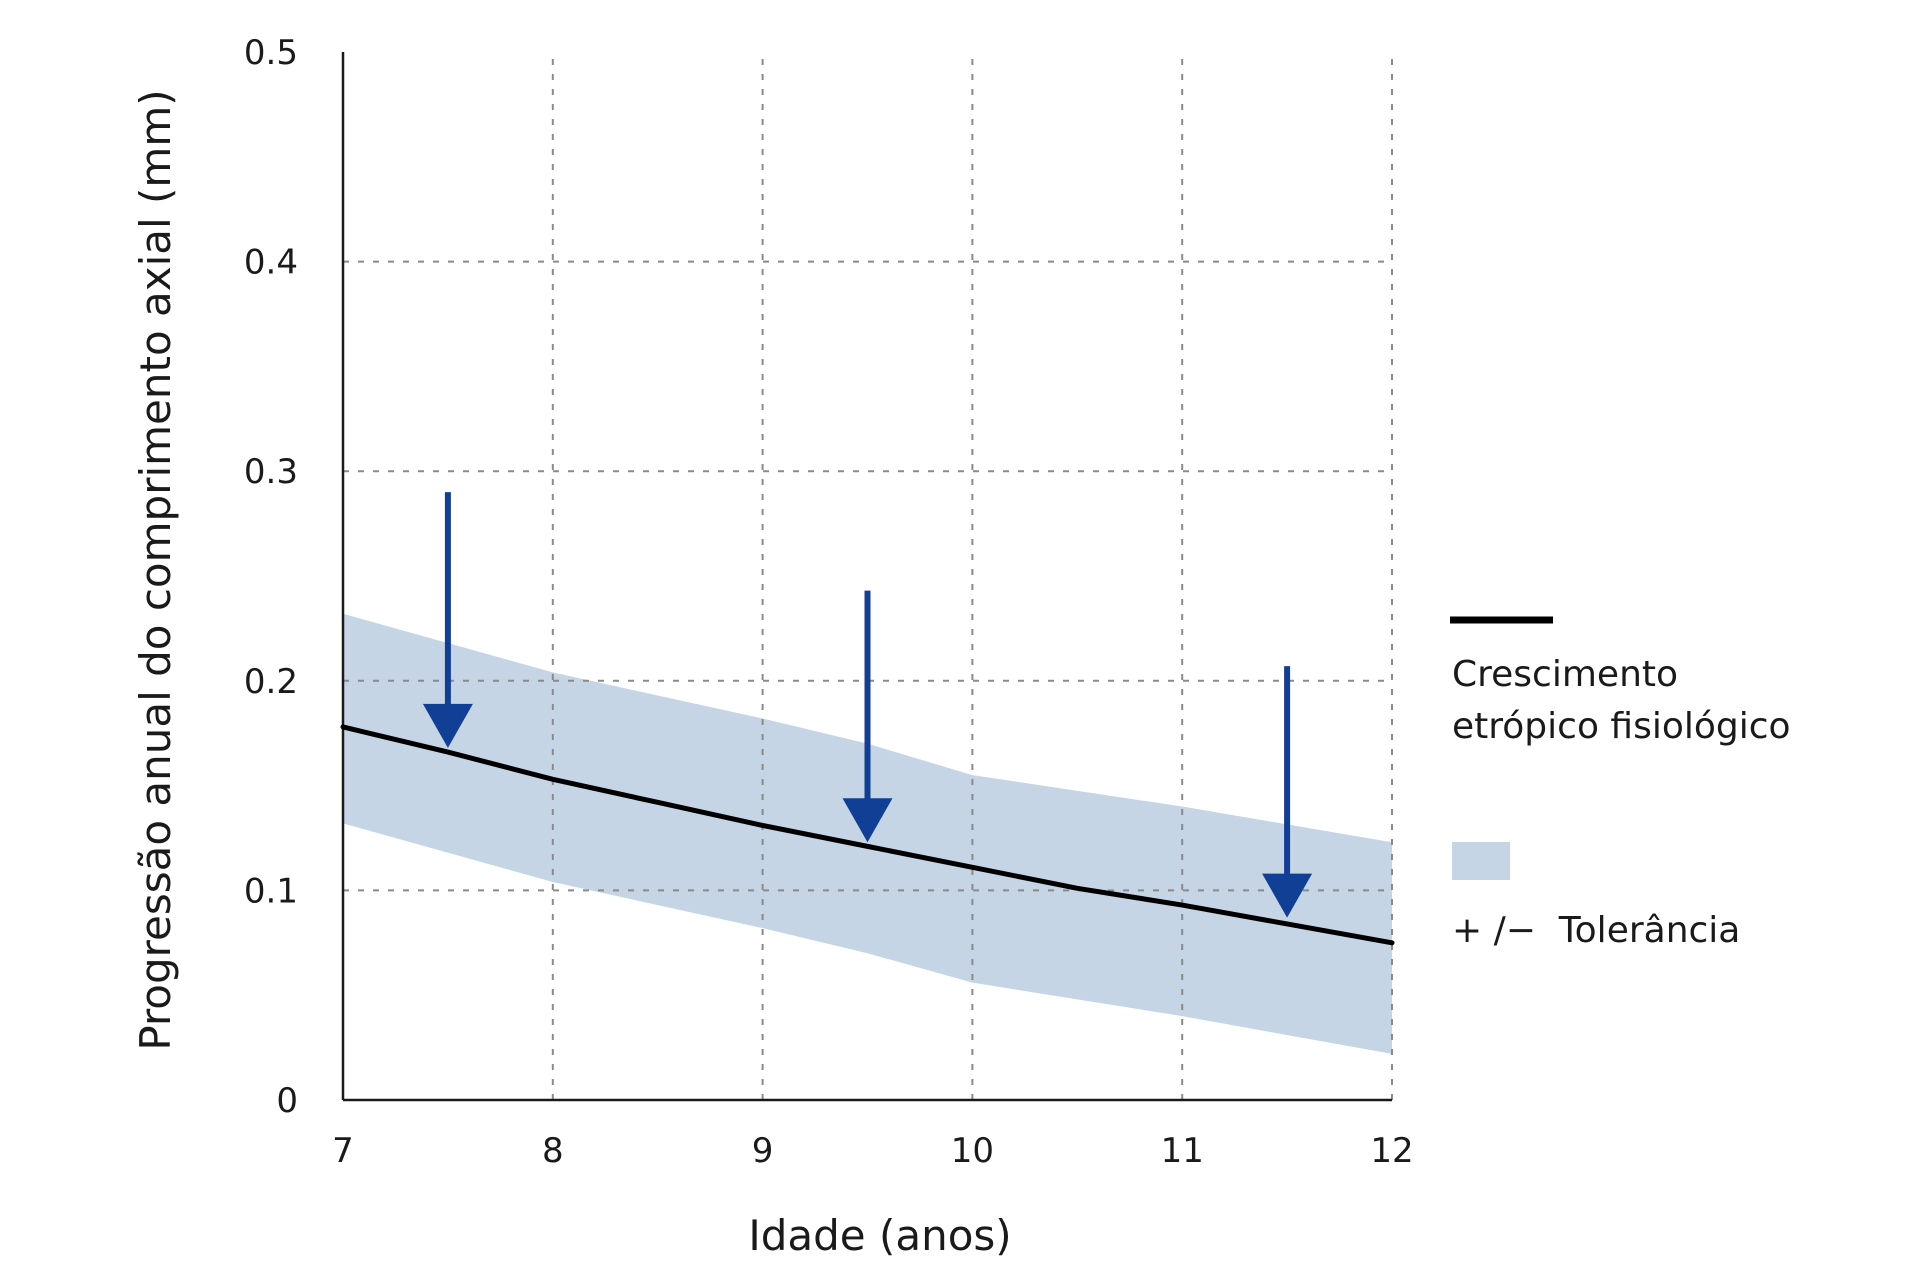  What do you see at coordinates (879, 1235) in the screenshot?
I see `x-axis-title: Idade (anos)` at bounding box center [879, 1235].